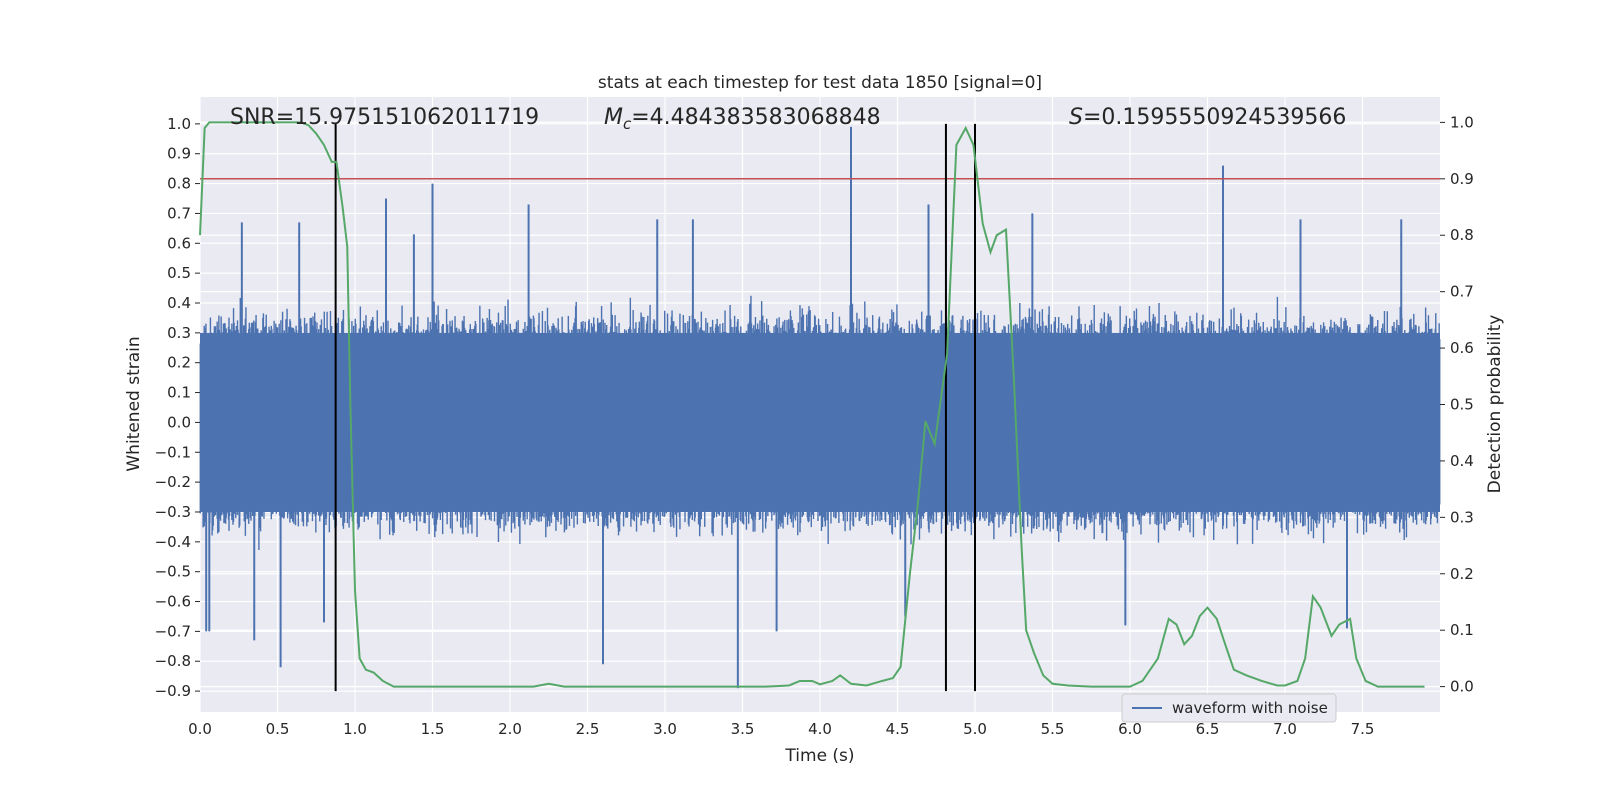 The height and width of the screenshot is (804, 1600). What do you see at coordinates (179, 303) in the screenshot?
I see `y-left-tick-label: 0.4` at bounding box center [179, 303].